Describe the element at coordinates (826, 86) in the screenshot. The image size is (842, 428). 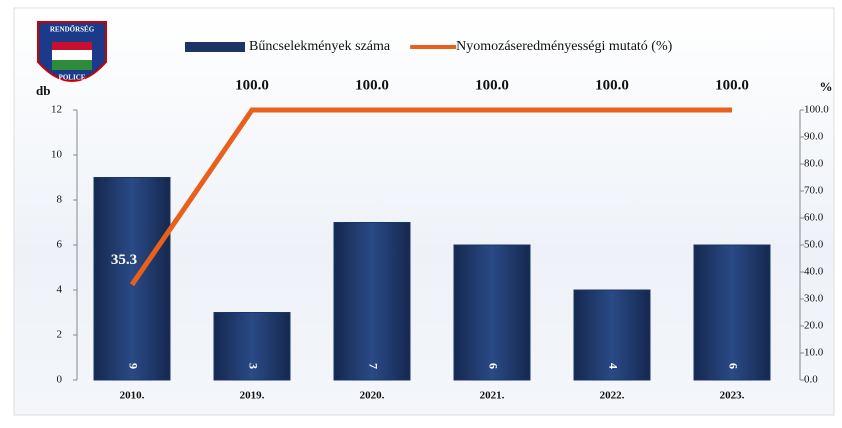
I see `y2-axis-label: %` at that location.